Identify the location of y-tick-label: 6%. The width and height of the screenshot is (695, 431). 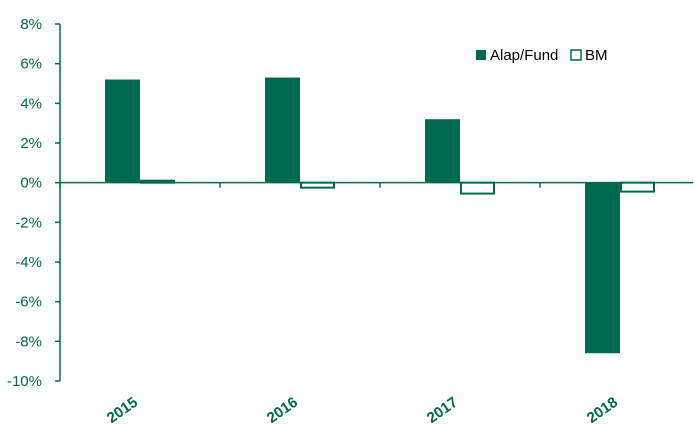
(31, 64).